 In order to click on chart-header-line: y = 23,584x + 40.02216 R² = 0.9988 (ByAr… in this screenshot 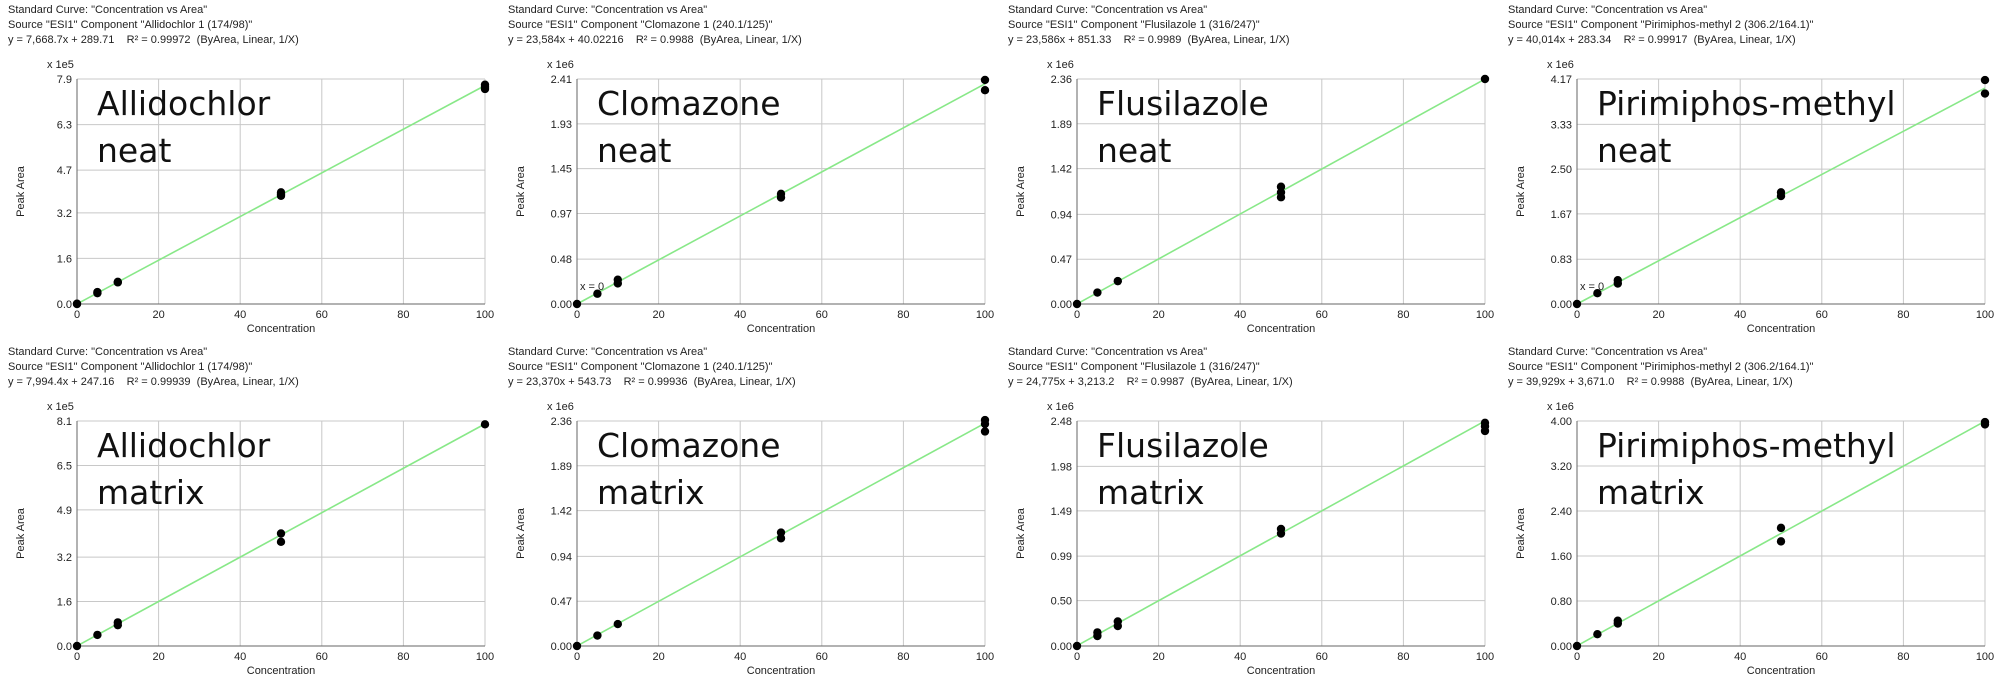, I will do `click(655, 40)`.